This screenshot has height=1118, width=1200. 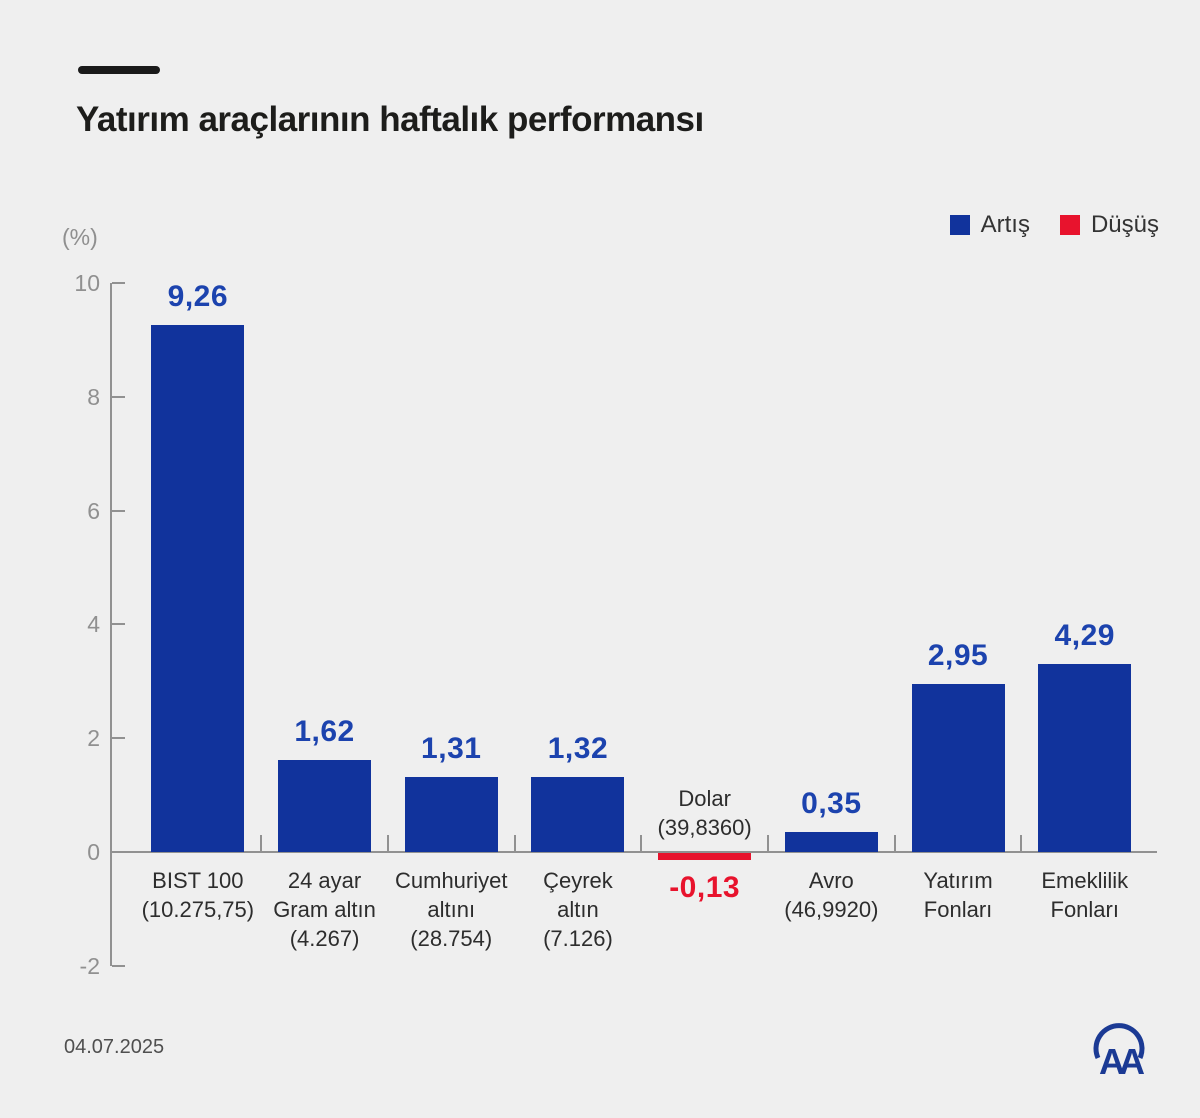 What do you see at coordinates (958, 880) in the screenshot?
I see `category-label-line: Yatırım` at bounding box center [958, 880].